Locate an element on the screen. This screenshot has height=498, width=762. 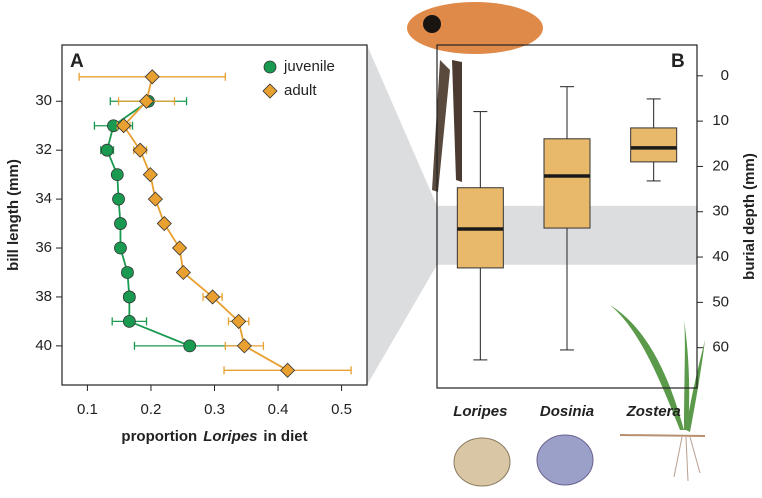
panel-label: A is located at coordinates (77, 61).